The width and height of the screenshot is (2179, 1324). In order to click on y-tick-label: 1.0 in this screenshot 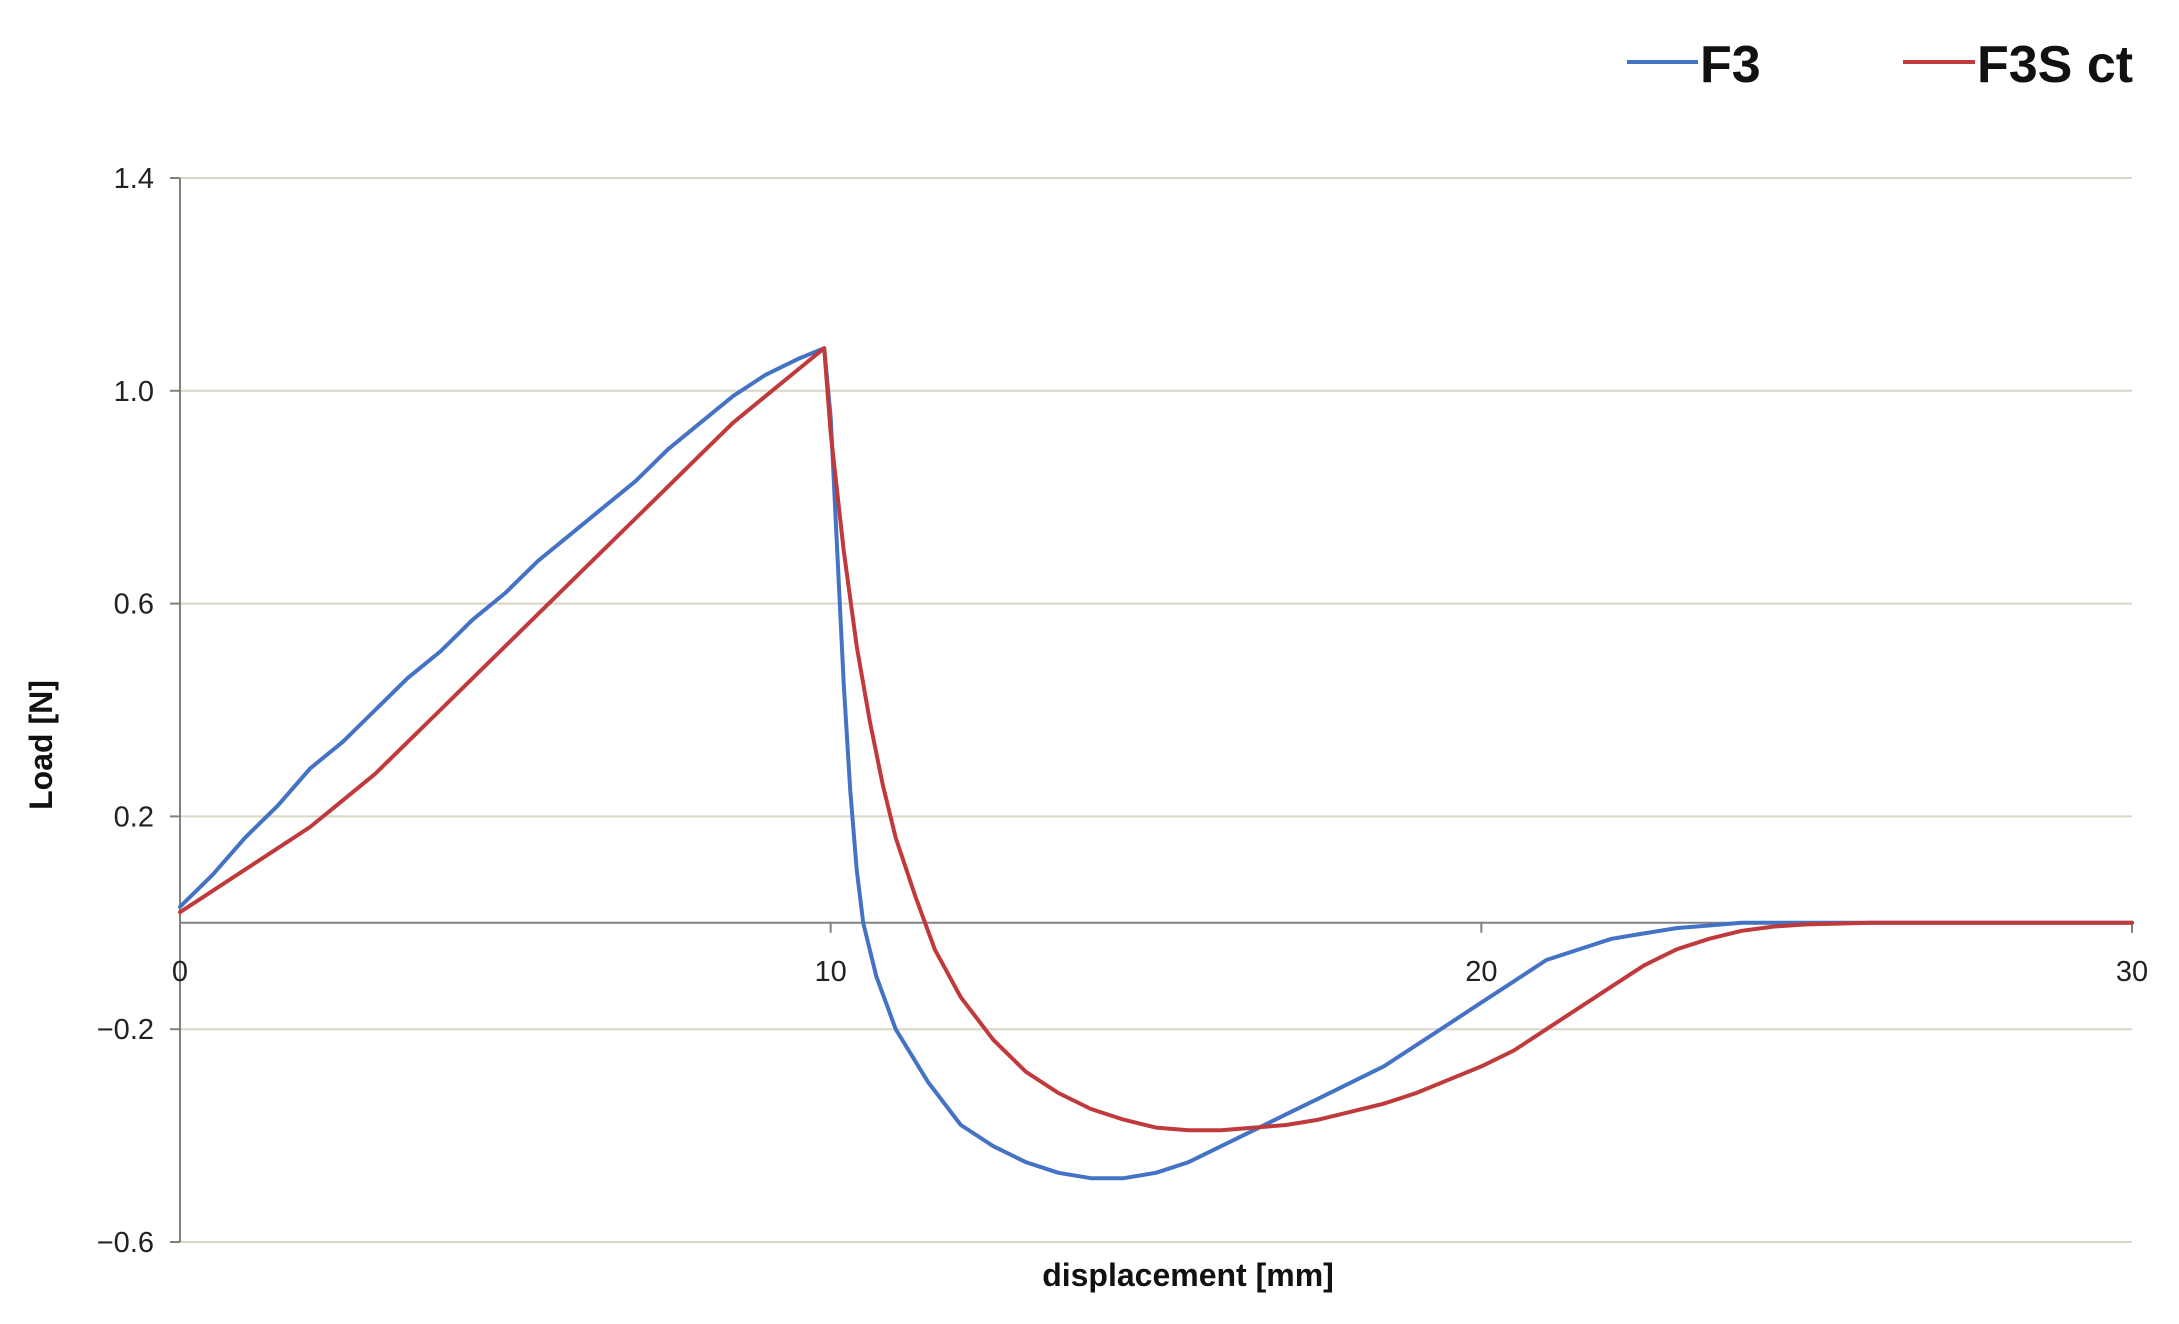, I will do `click(134, 392)`.